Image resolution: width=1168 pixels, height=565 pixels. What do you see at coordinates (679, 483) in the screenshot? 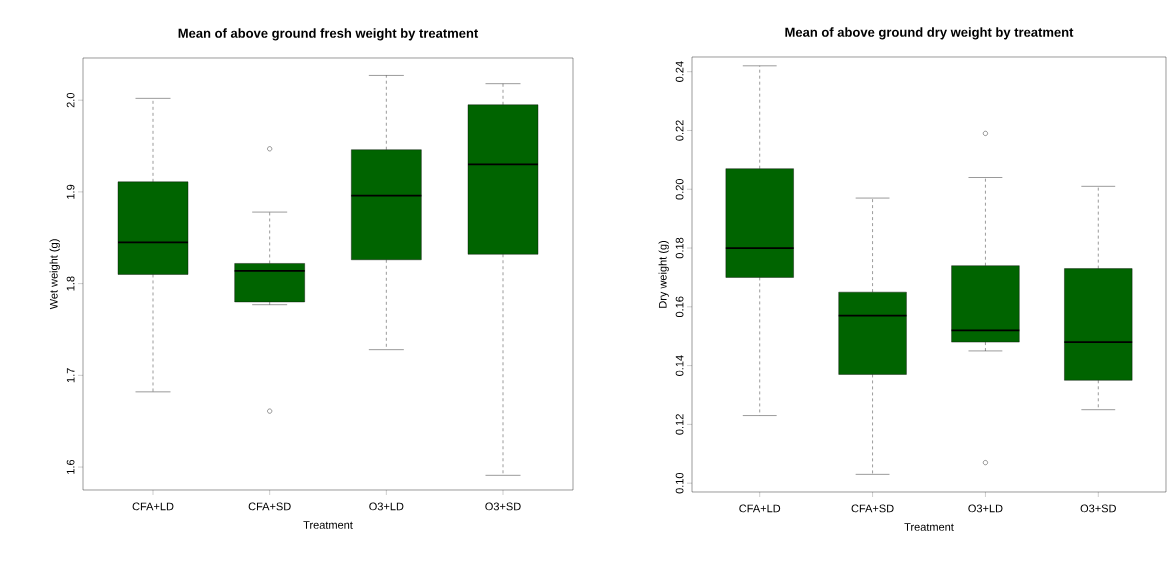
I see `y-tick-label: 0.10` at bounding box center [679, 483].